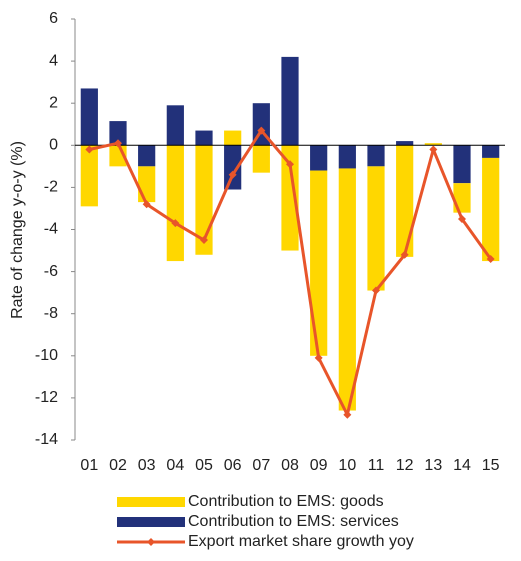 The image size is (521, 561). I want to click on x-tick-label: 15, so click(491, 465).